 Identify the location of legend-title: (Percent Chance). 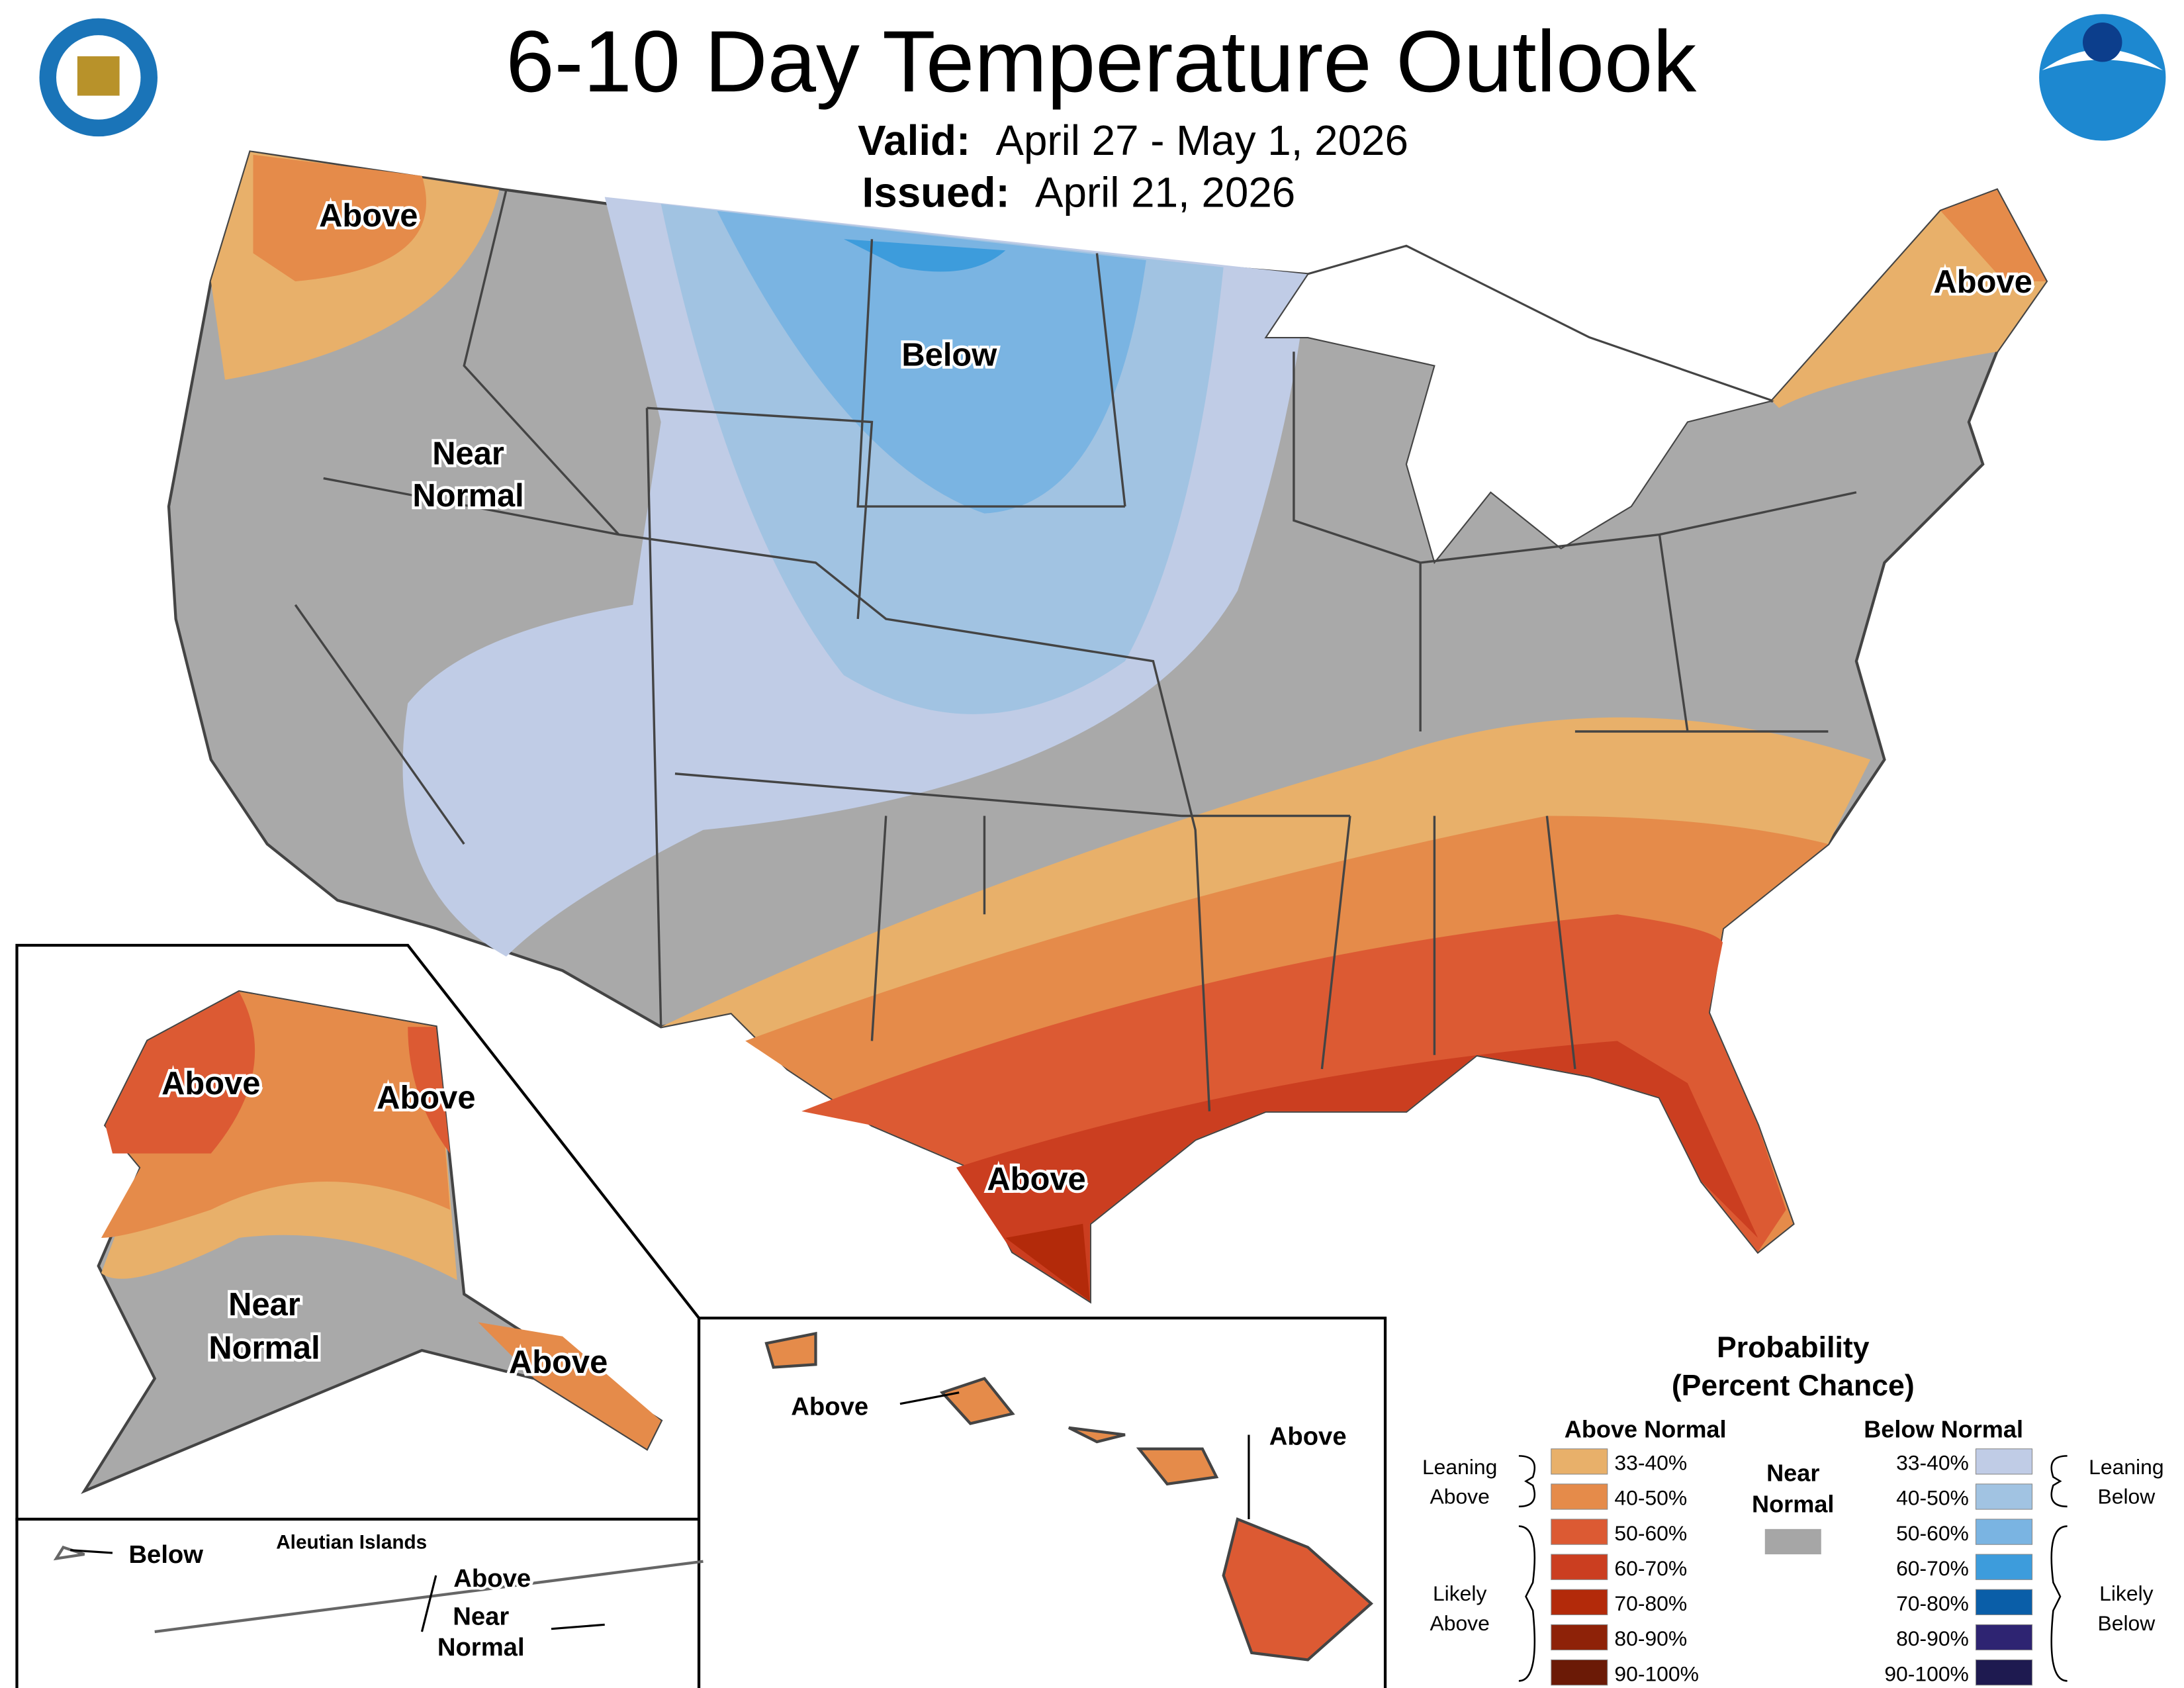
(1794, 1386).